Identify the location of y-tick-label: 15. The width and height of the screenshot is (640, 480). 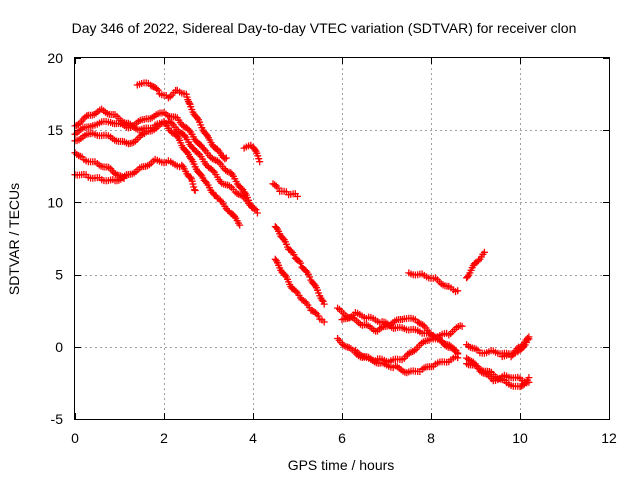
(55, 130).